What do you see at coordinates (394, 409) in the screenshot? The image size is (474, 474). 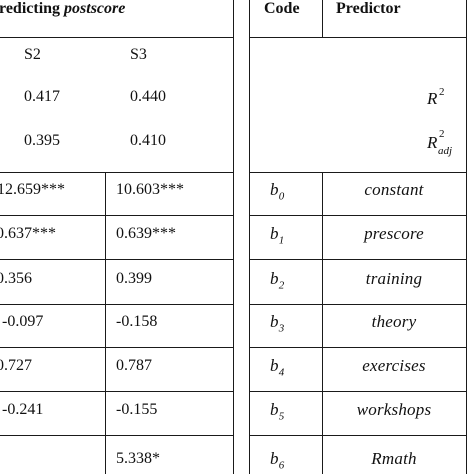 I see `predictor-name: workshops` at bounding box center [394, 409].